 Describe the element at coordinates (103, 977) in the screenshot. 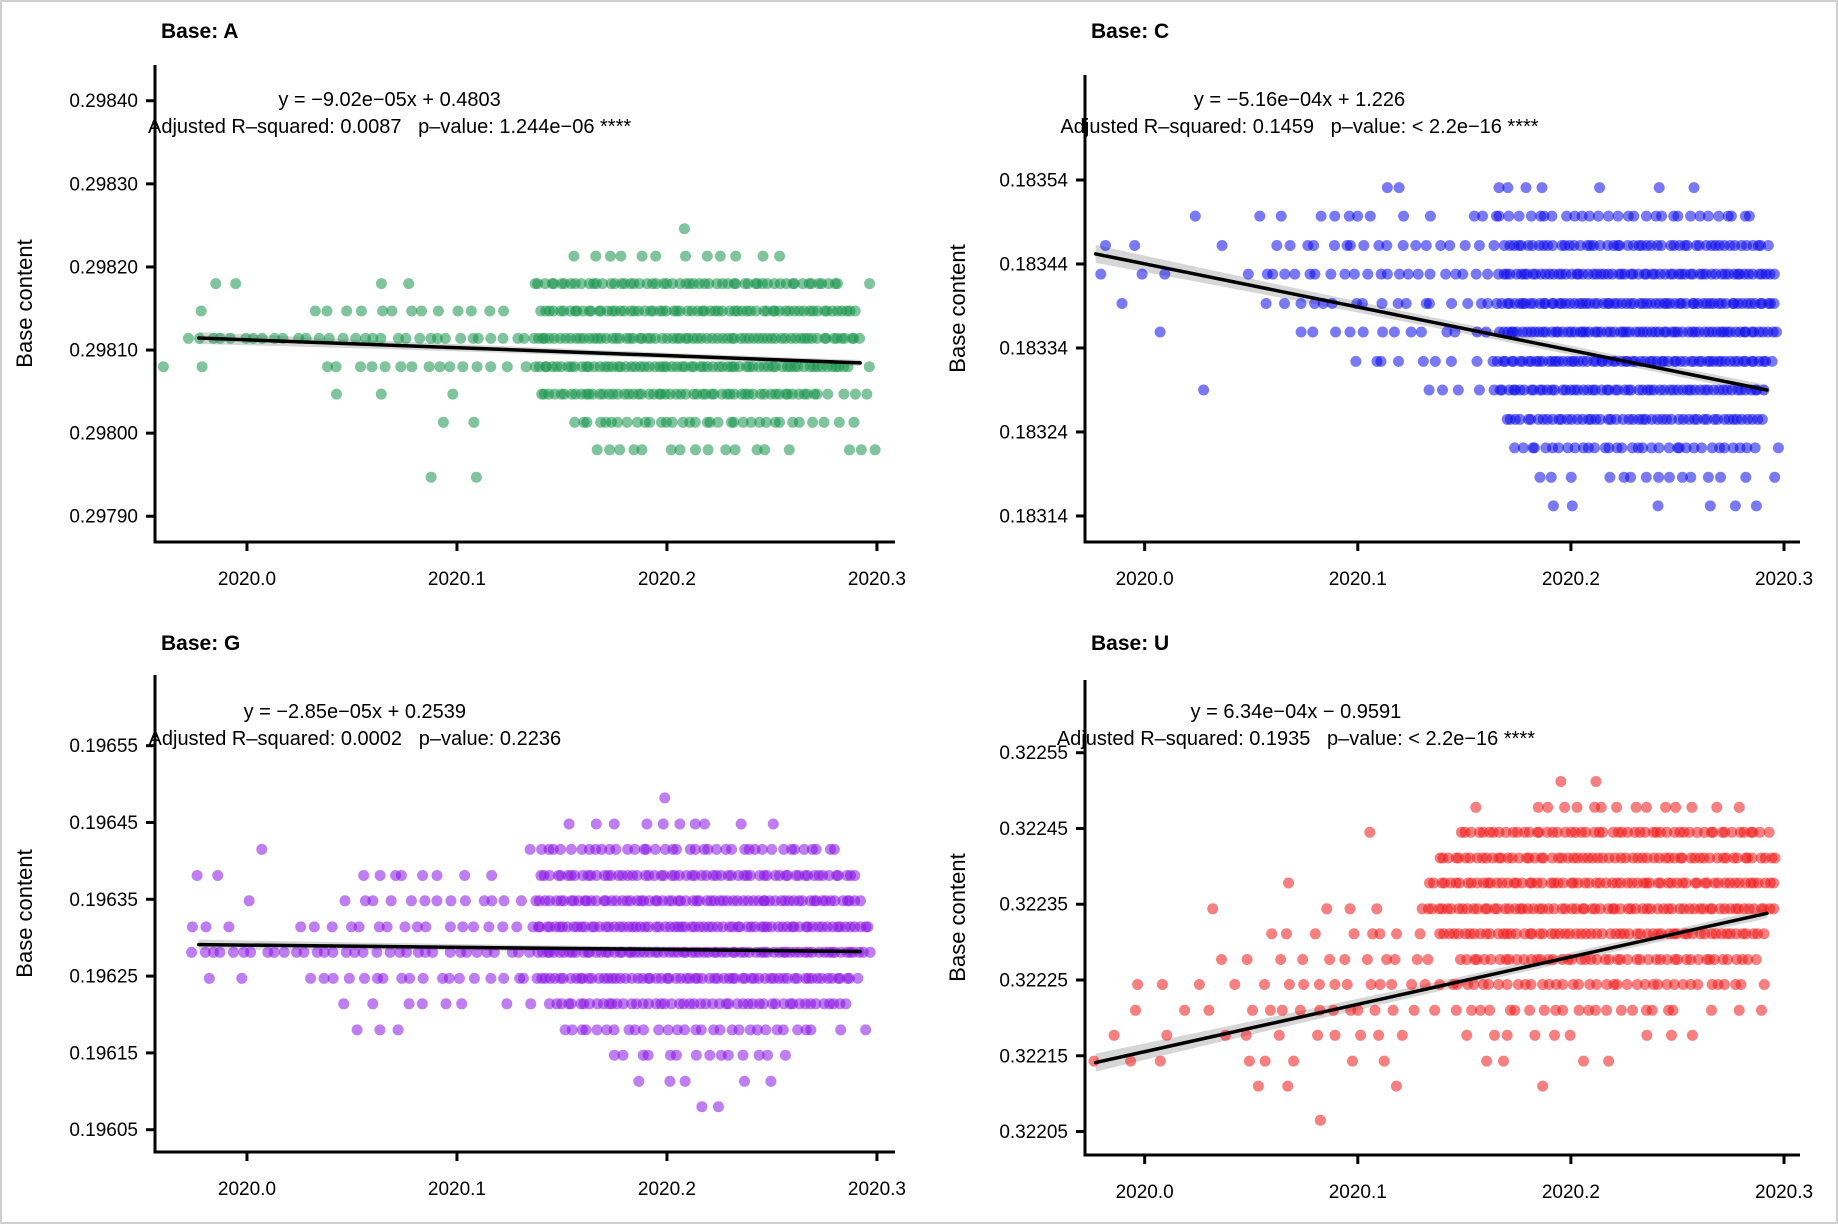

I see `y-tick-label: 0.19625` at that location.